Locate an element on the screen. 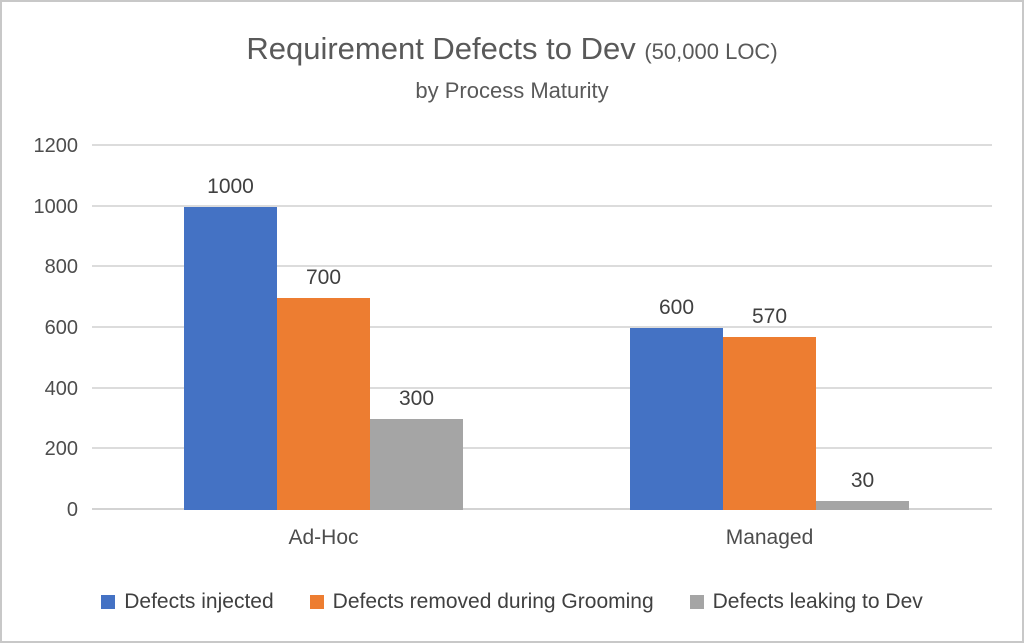 This screenshot has height=643, width=1024. bar-slot: 600 is located at coordinates (676, 328).